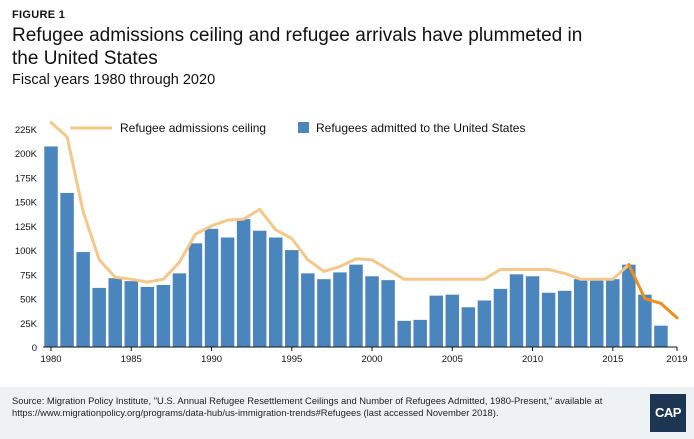 Image resolution: width=694 pixels, height=439 pixels. Describe the element at coordinates (303, 127) in the screenshot. I see `legend-admitted-swatch` at that location.